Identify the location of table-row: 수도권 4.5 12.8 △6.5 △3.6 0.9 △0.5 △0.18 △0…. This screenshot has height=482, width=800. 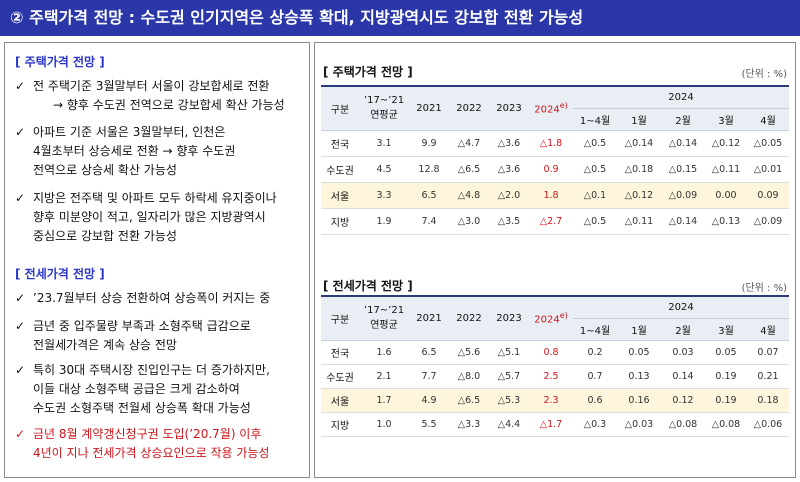
(555, 169).